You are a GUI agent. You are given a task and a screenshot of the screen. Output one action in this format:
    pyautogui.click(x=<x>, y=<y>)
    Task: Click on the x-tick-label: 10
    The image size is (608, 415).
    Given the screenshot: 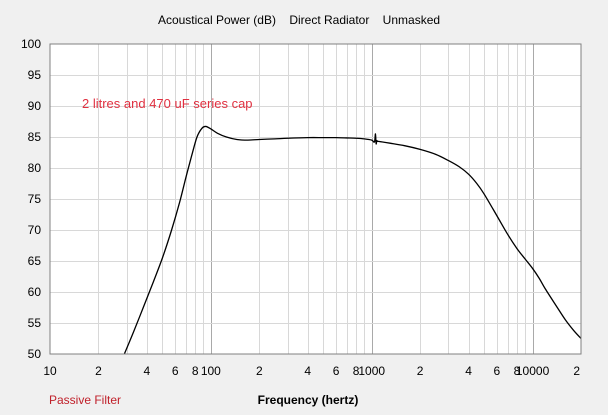 What is the action you would take?
    pyautogui.click(x=50, y=371)
    